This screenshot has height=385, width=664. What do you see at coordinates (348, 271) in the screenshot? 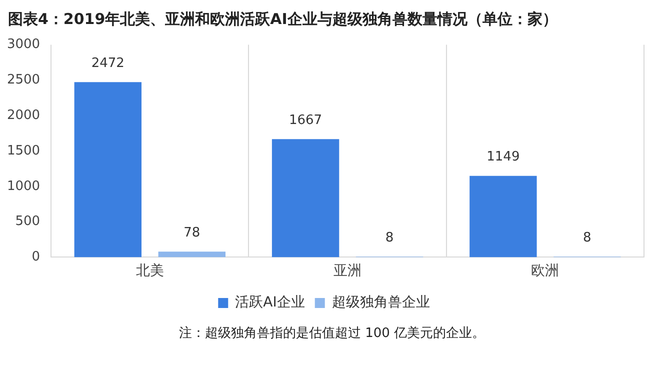
I see `x-tick-label: 亚洲` at bounding box center [348, 271].